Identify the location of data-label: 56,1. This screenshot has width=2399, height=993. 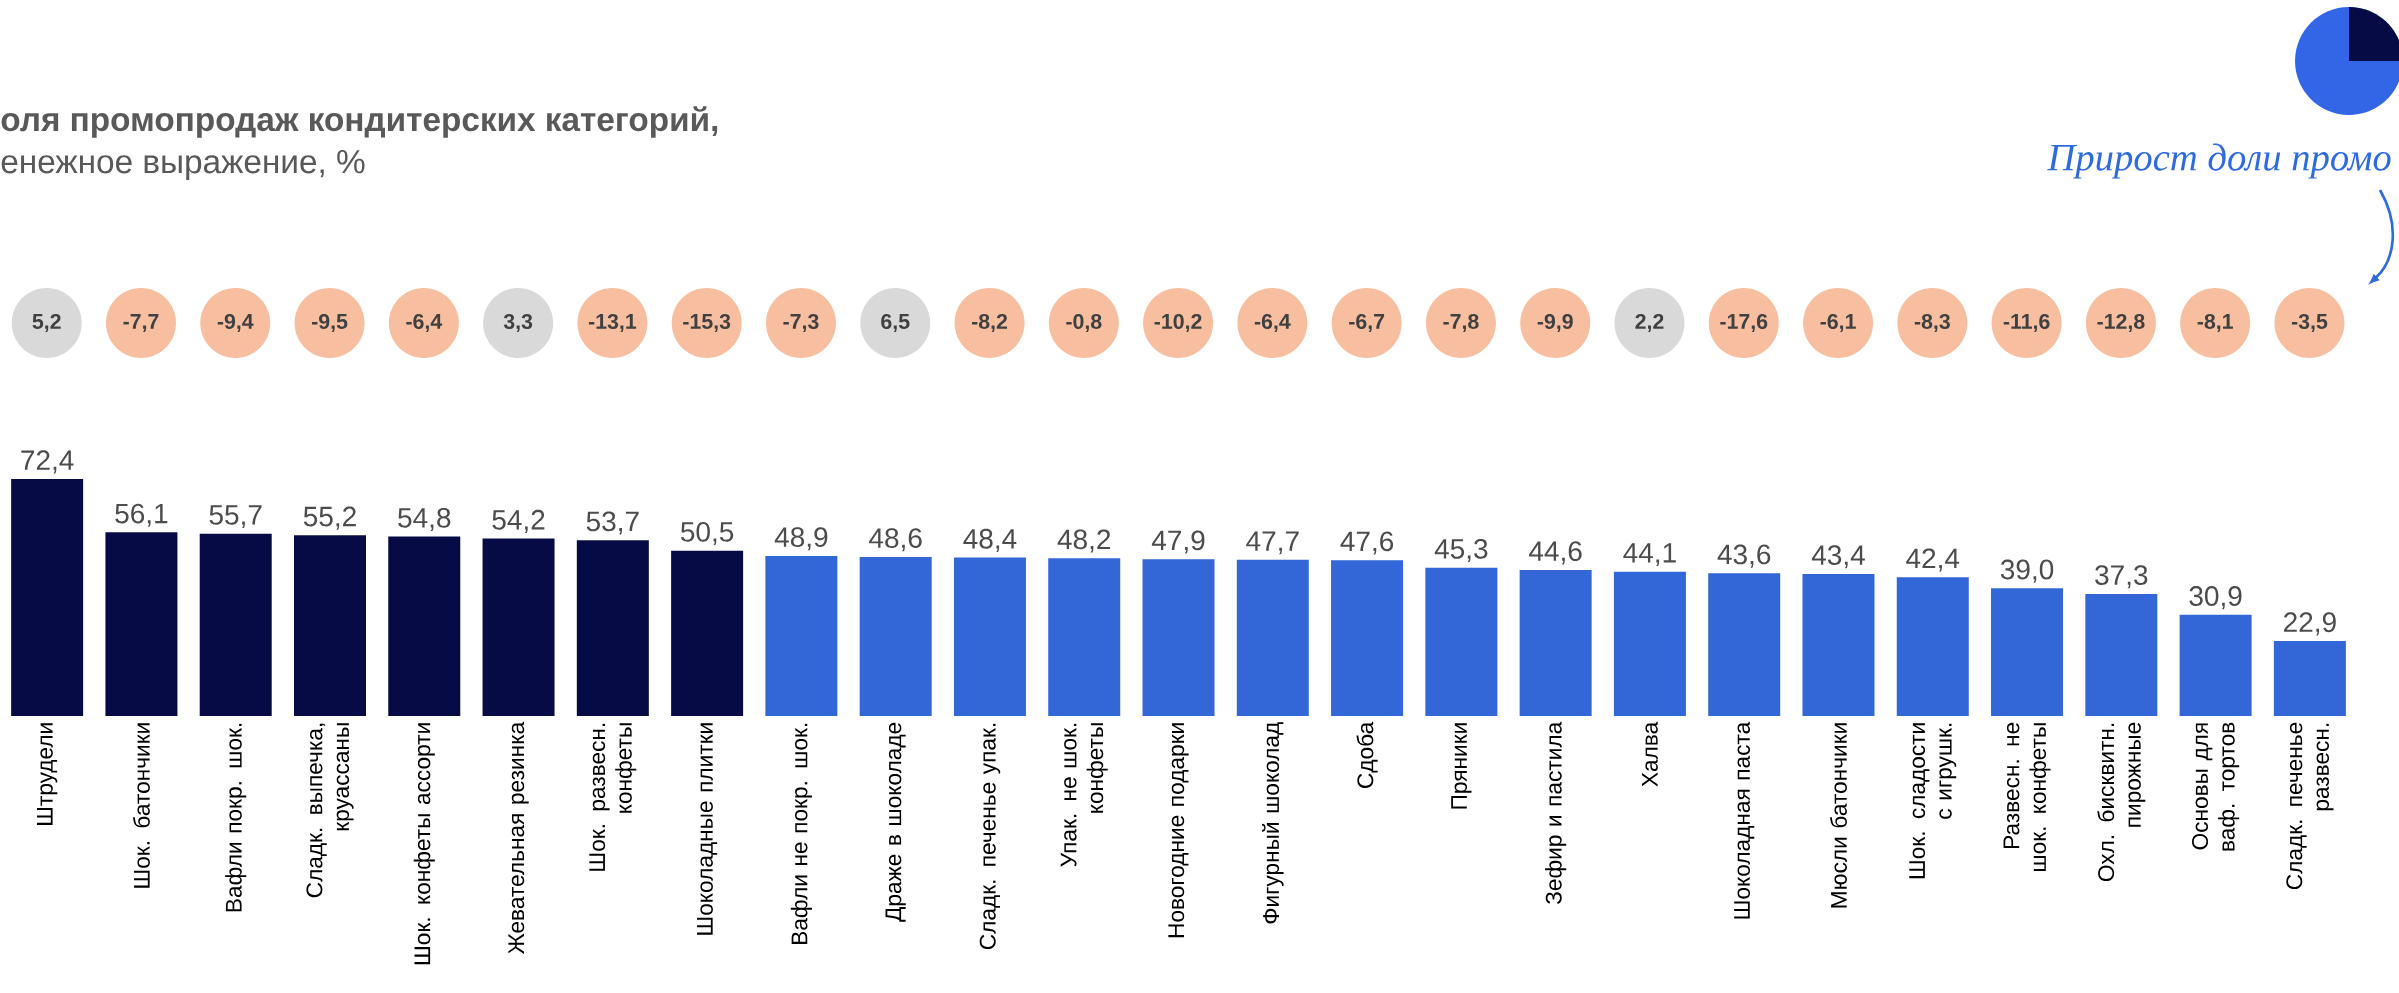
(141, 515).